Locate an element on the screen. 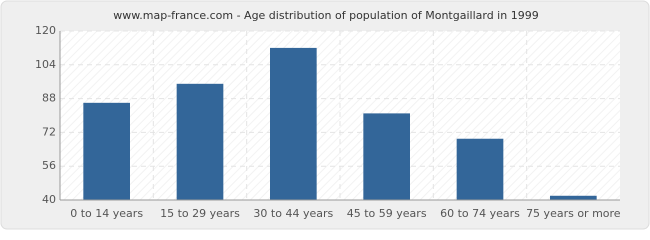 The height and width of the screenshot is (240, 650). x-tick-label: 30 to 44 years is located at coordinates (293, 213).